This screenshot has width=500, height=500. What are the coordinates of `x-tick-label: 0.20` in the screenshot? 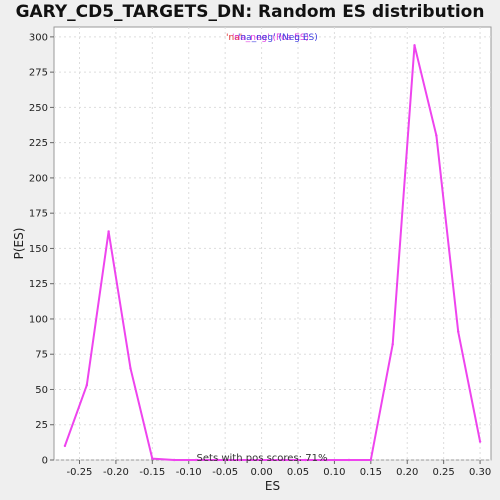 It's located at (407, 472).